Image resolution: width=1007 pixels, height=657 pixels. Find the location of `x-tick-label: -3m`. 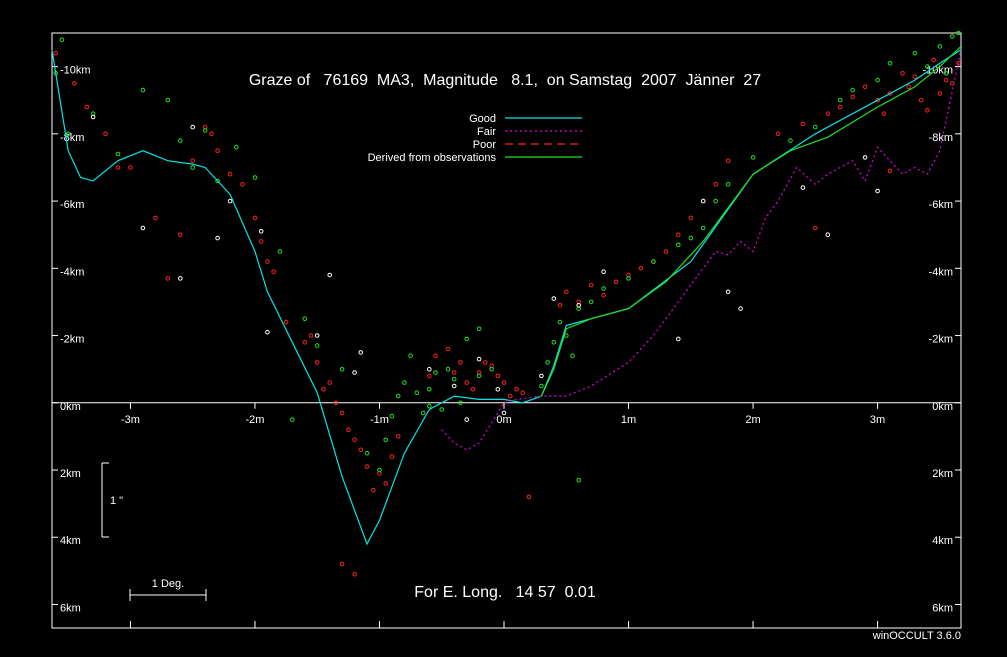

x-tick-label: -3m is located at coordinates (130, 420).